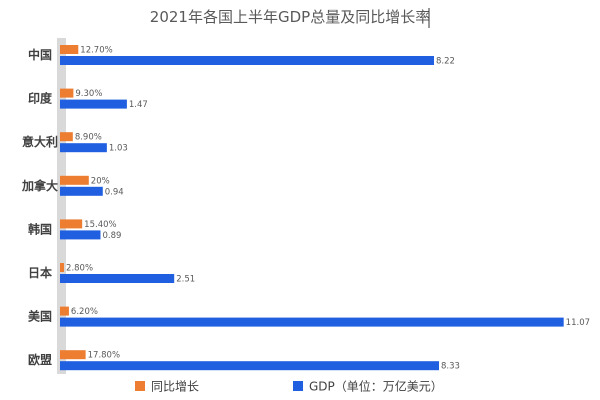 The width and height of the screenshot is (600, 400). Describe the element at coordinates (40, 316) in the screenshot. I see `category-label: 美国` at that location.